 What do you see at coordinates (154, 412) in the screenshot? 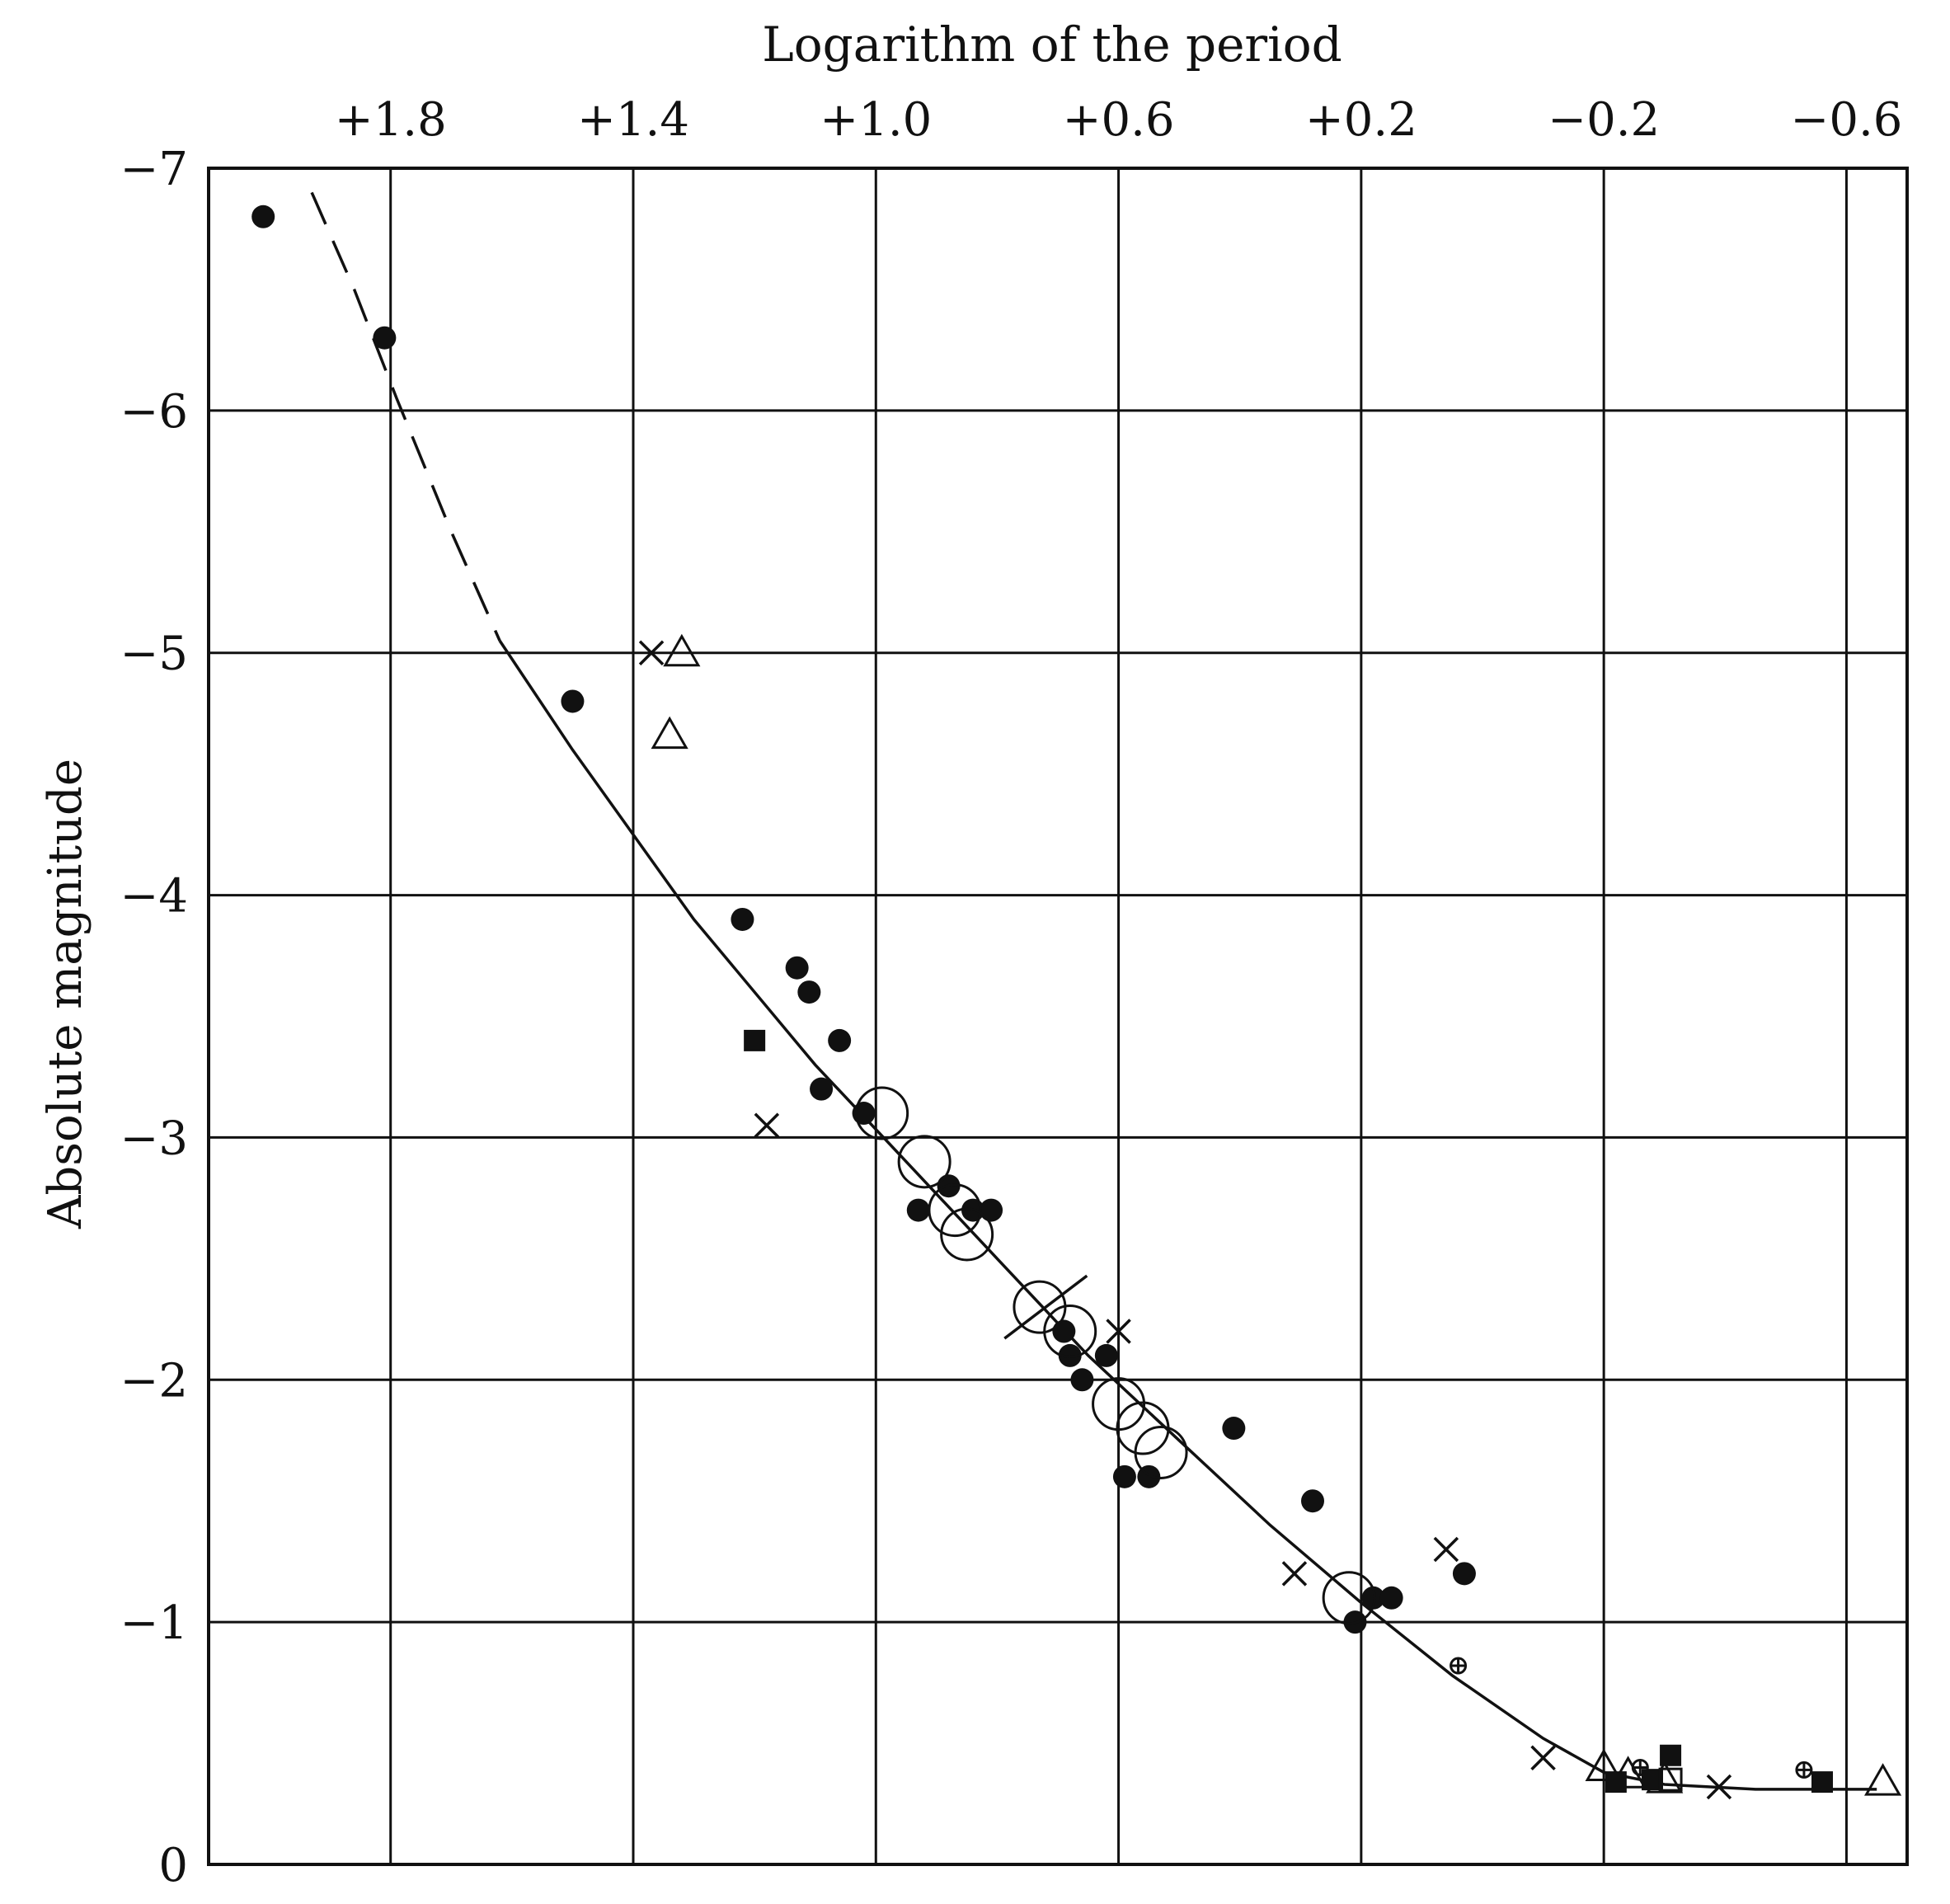
I see `y-tick-label-1: −6` at bounding box center [154, 412].